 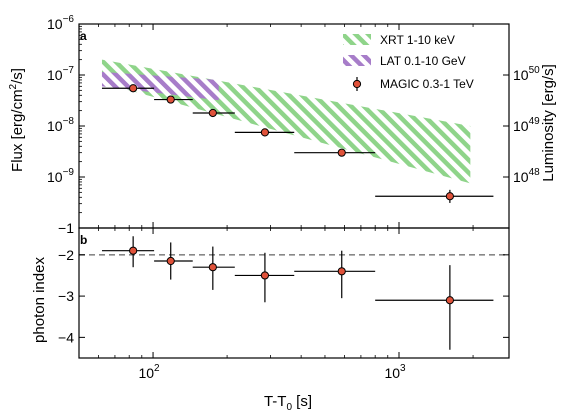 What do you see at coordinates (66, 228) in the screenshot?
I see `y-tick-label: −1` at bounding box center [66, 228].